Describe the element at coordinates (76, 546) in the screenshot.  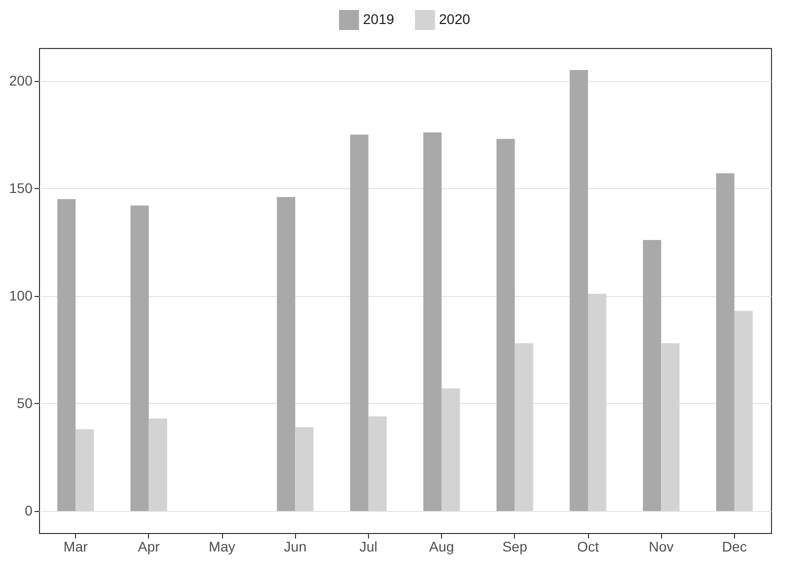
I see `x-tick-label: Mar` at that location.